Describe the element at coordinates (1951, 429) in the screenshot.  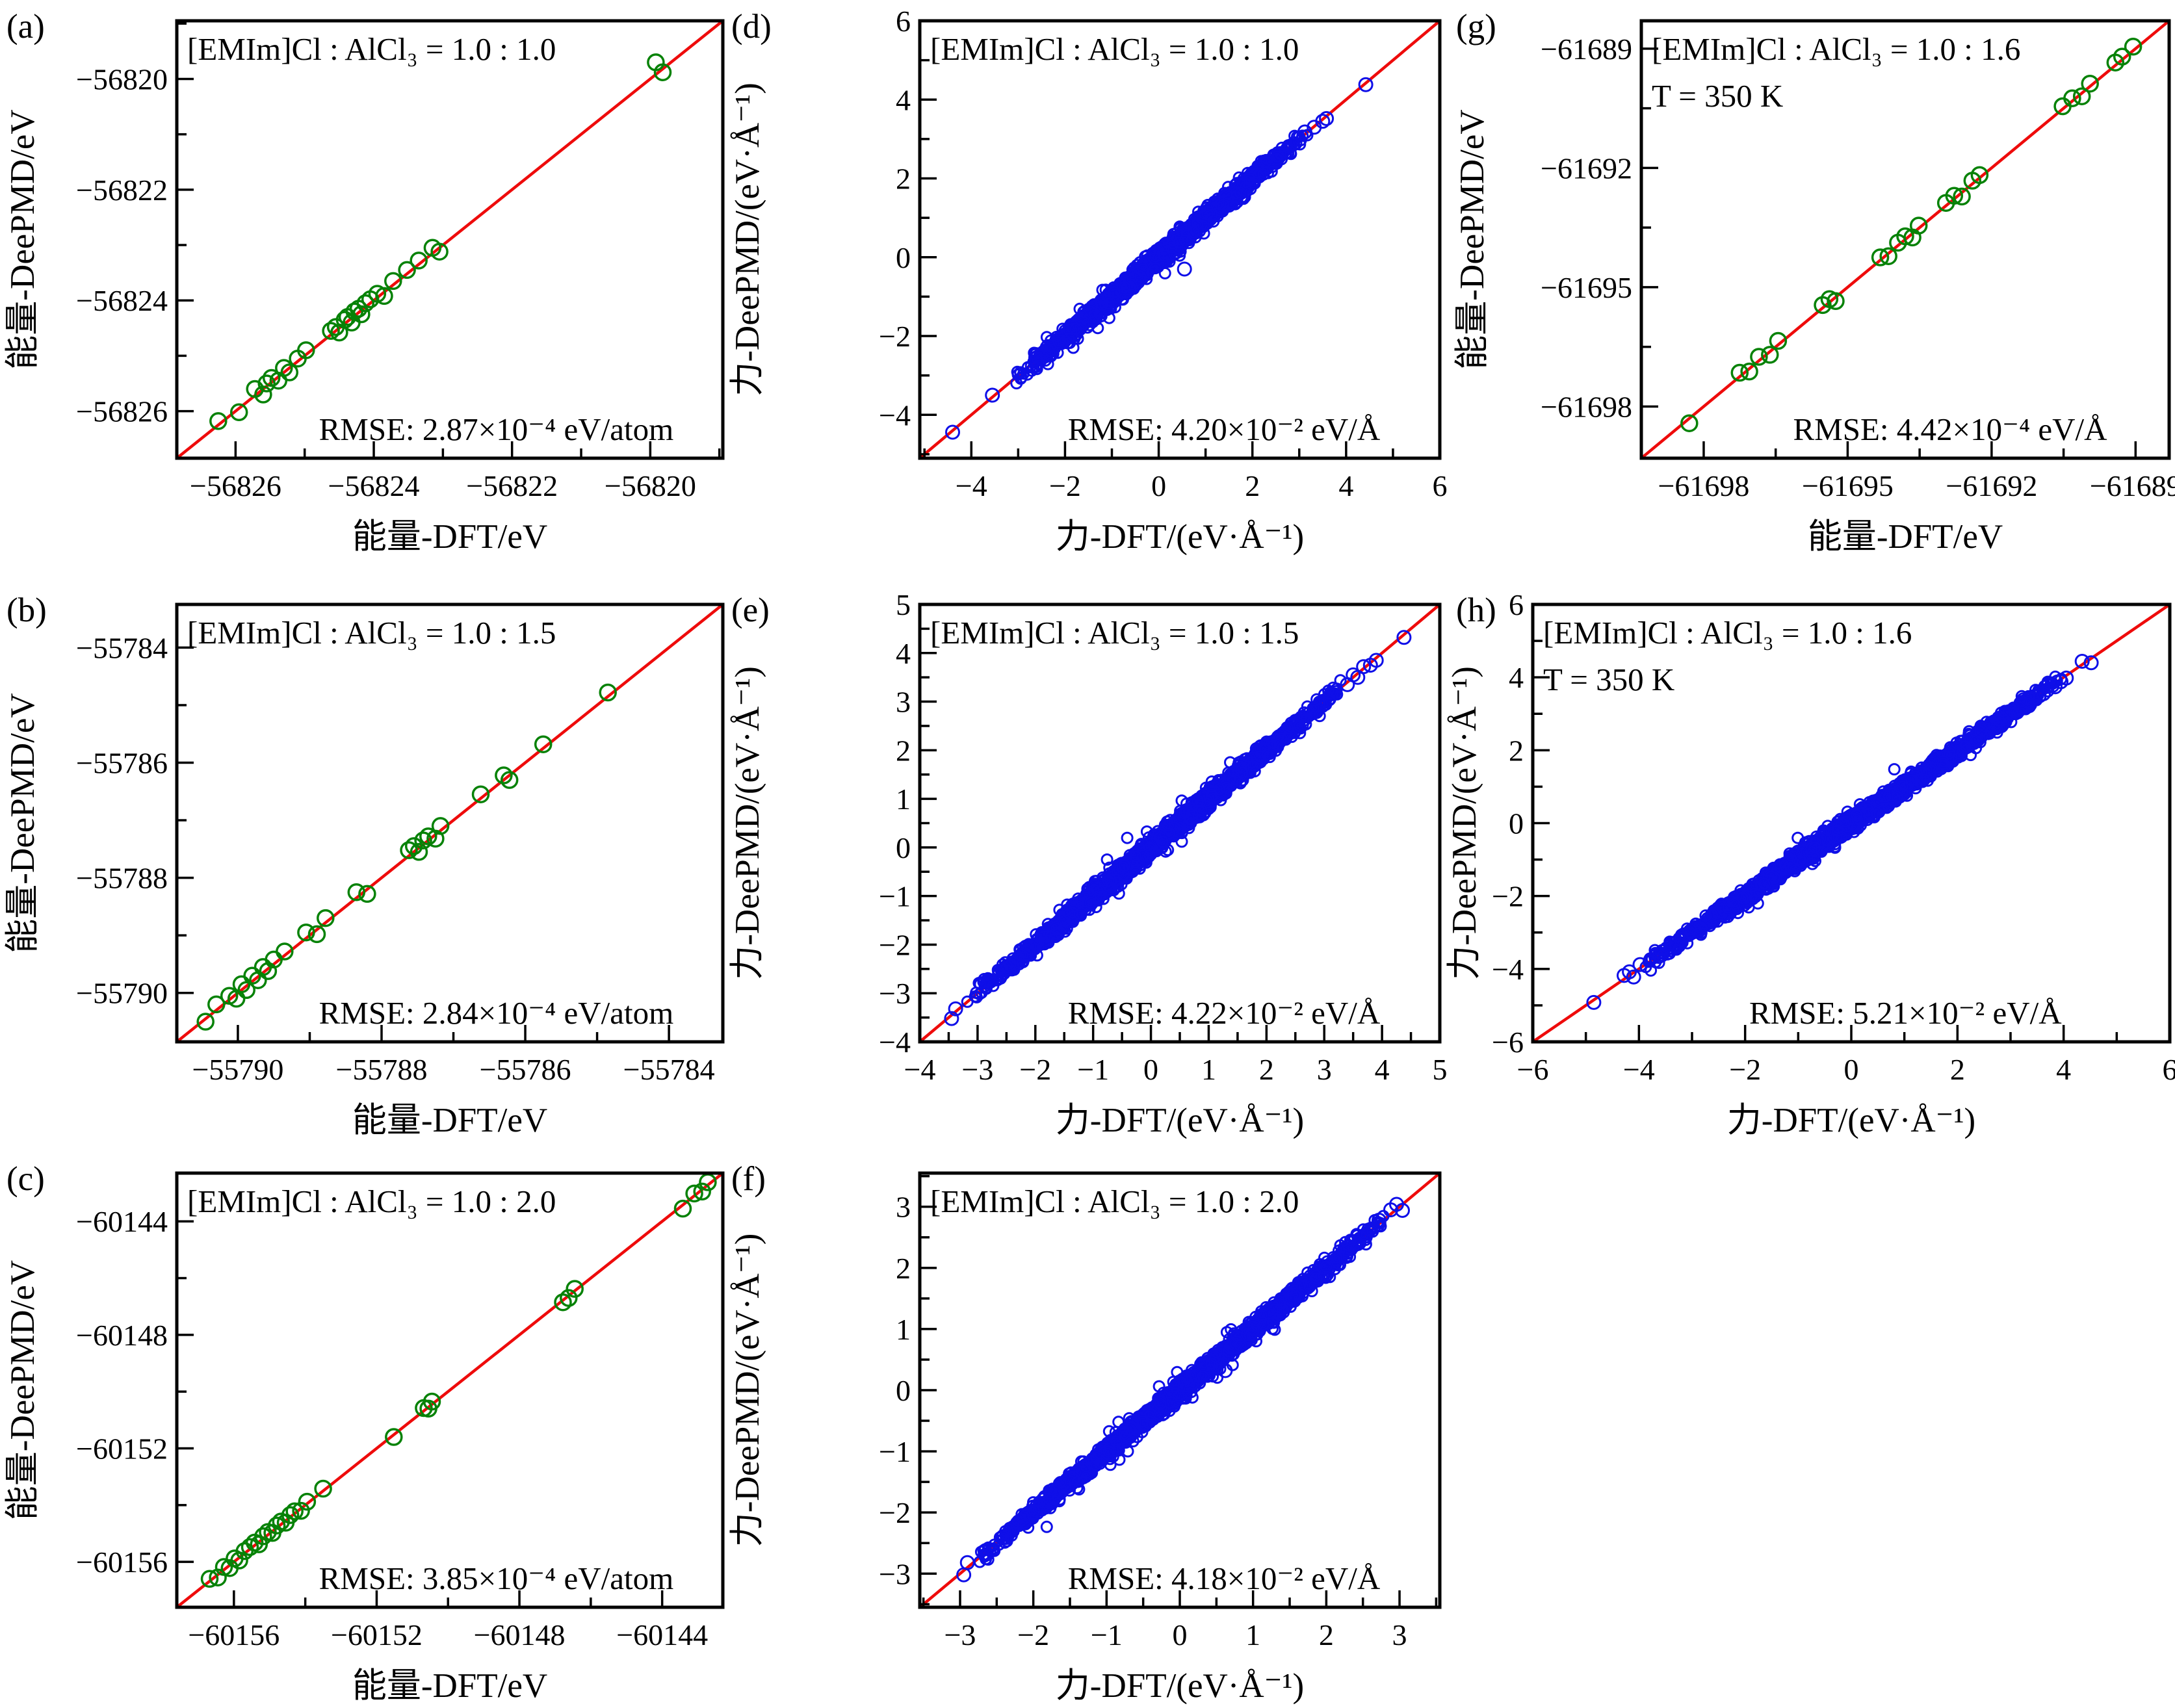
I see `rmse-label: RMSE: 4.42×10⁻⁴ eV/Å` at that location.